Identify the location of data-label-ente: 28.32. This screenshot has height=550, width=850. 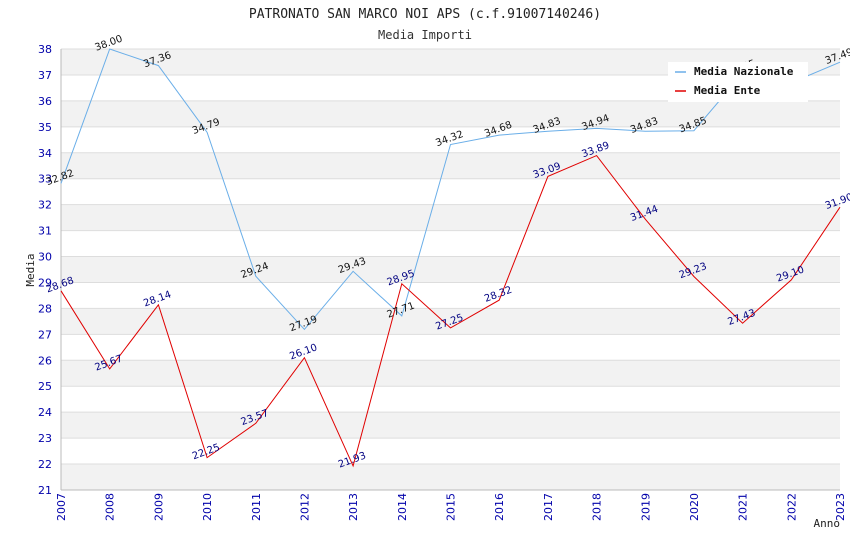
(498, 295).